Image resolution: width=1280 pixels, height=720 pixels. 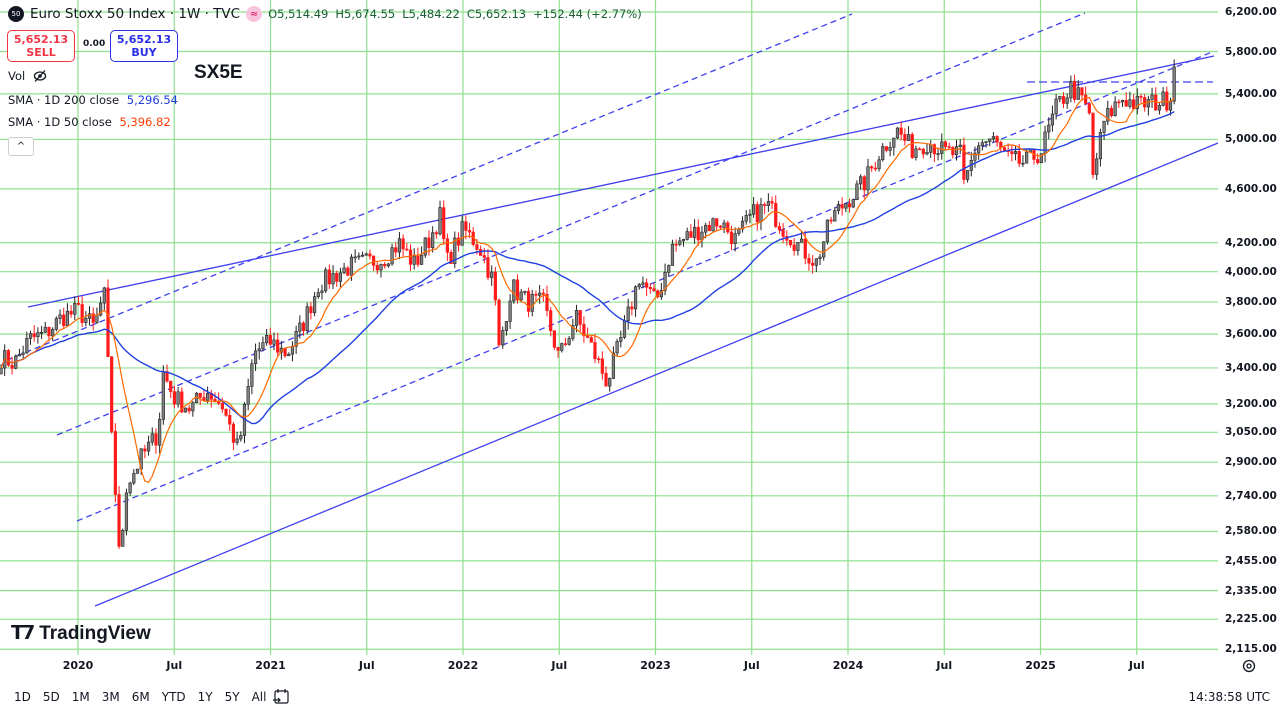 What do you see at coordinates (1229, 697) in the screenshot?
I see `clock-readout: 14:38:58 UTC` at bounding box center [1229, 697].